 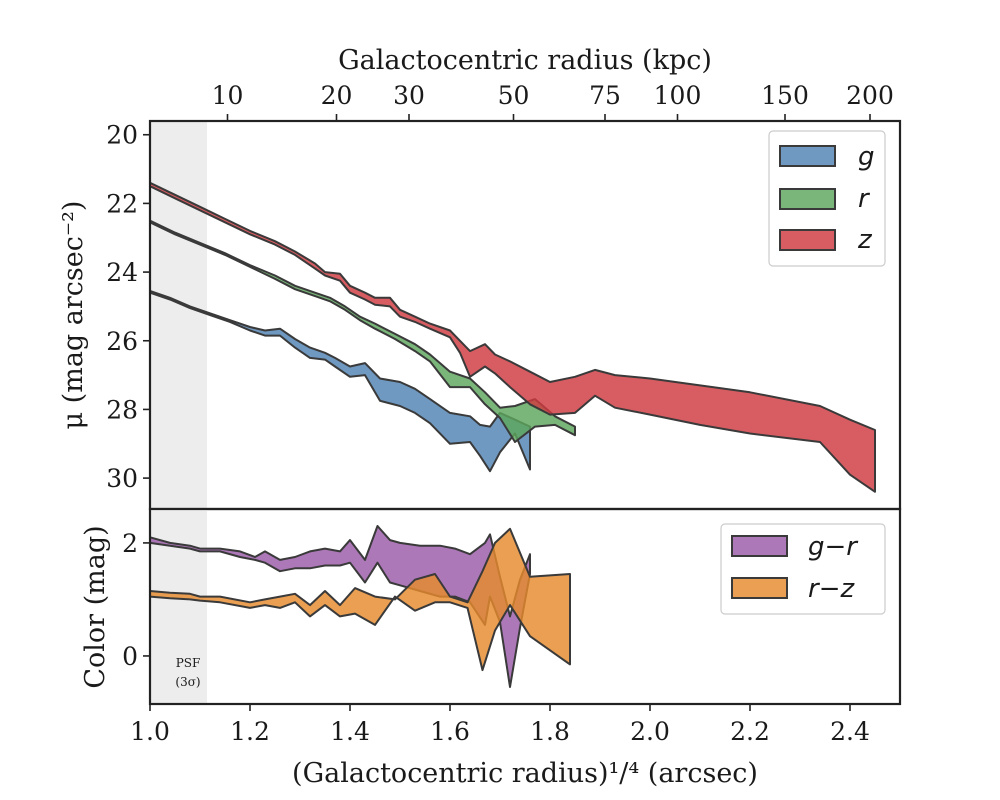 What do you see at coordinates (228, 95) in the screenshot?
I see `top-x2-tick-label: 10` at bounding box center [228, 95].